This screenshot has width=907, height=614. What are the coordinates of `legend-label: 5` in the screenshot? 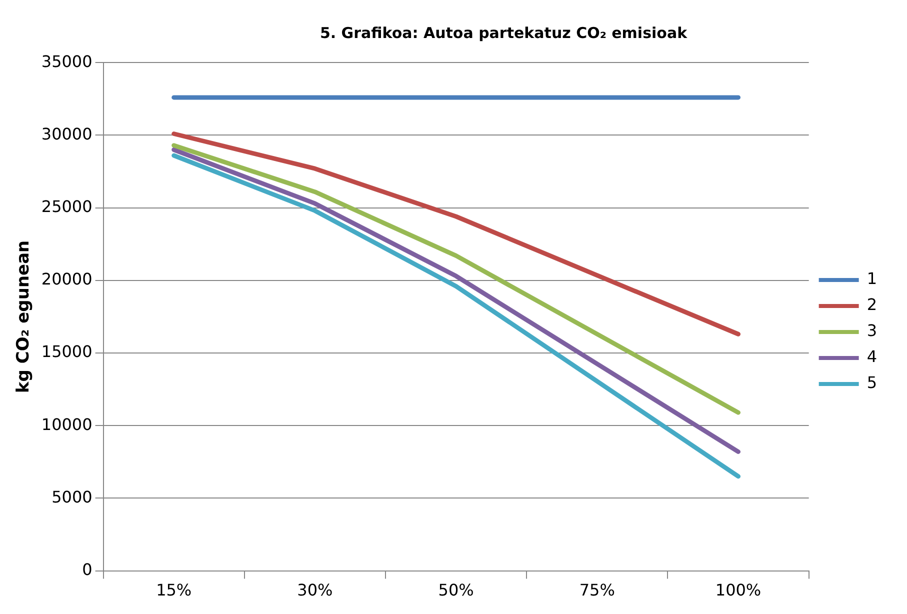 It's located at (872, 382).